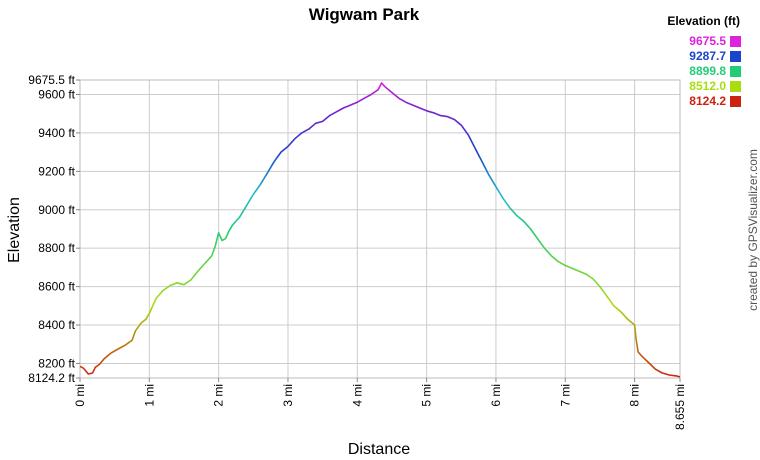  Describe the element at coordinates (56, 325) in the screenshot. I see `y-tick-label: 8400 ft` at that location.